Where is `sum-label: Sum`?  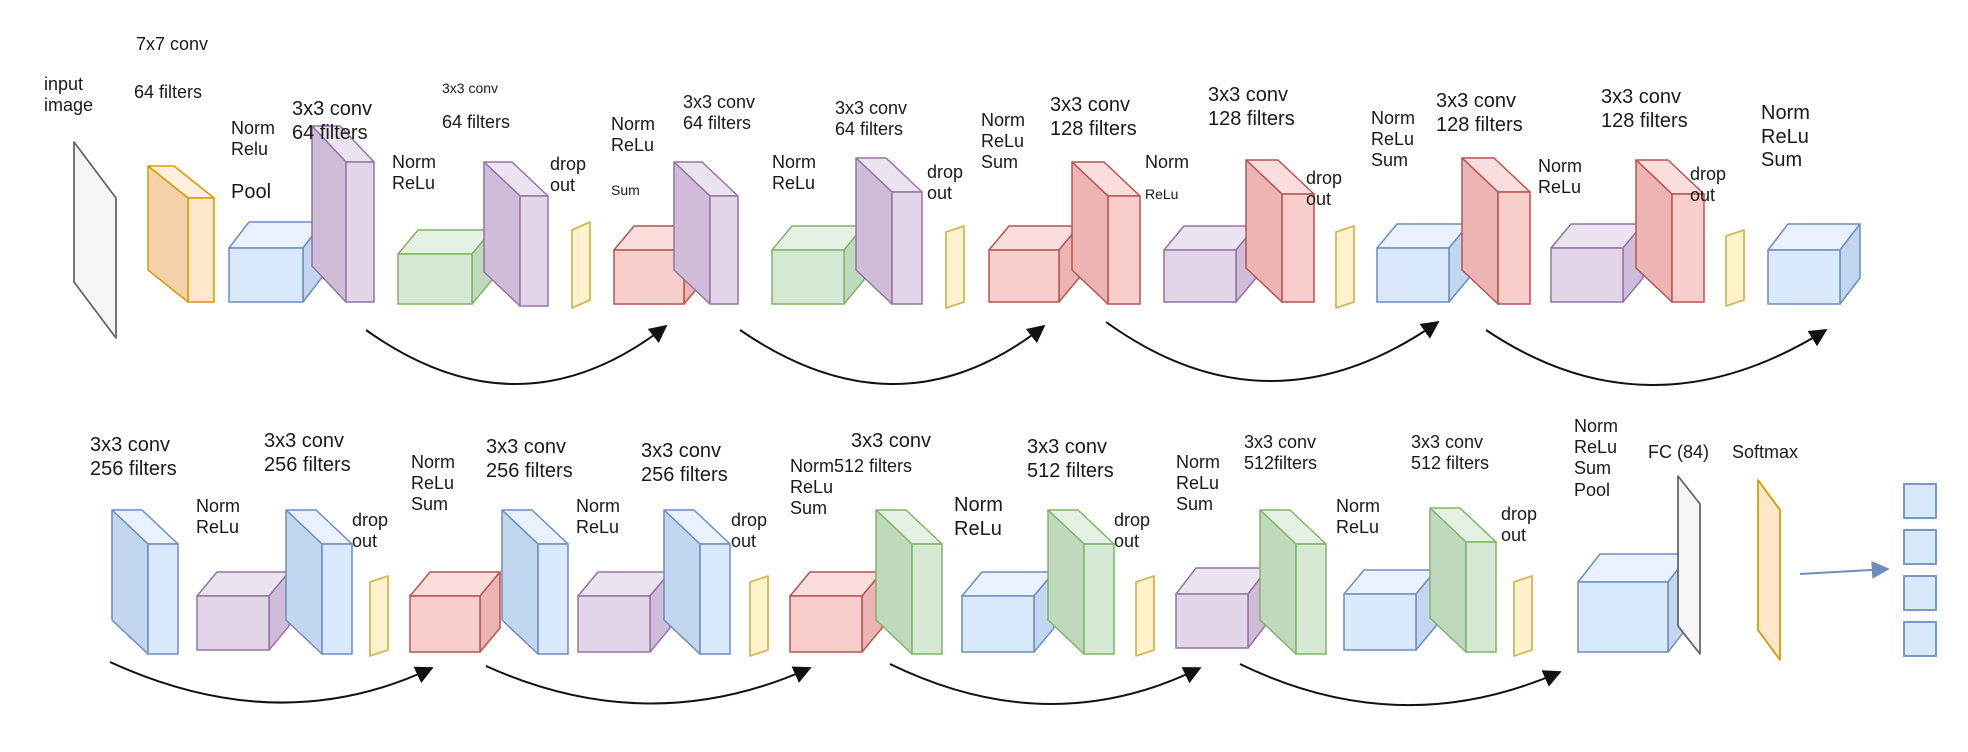
sum-label: Sum is located at coordinates (625, 190).